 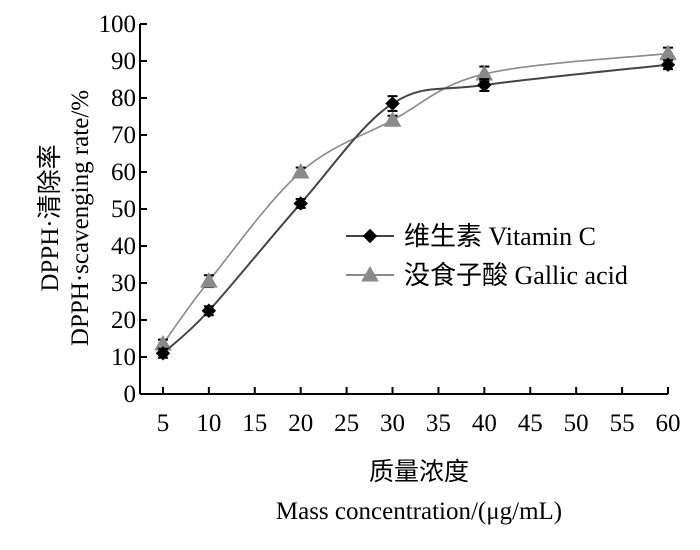 What do you see at coordinates (163, 423) in the screenshot?
I see `x-tick-label: 5` at bounding box center [163, 423].